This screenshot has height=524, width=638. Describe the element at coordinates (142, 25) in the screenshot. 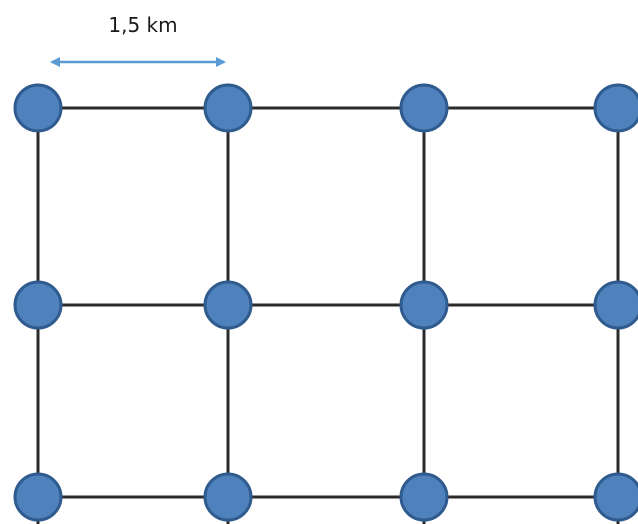

I see `scale-label: 1,5 km` at that location.